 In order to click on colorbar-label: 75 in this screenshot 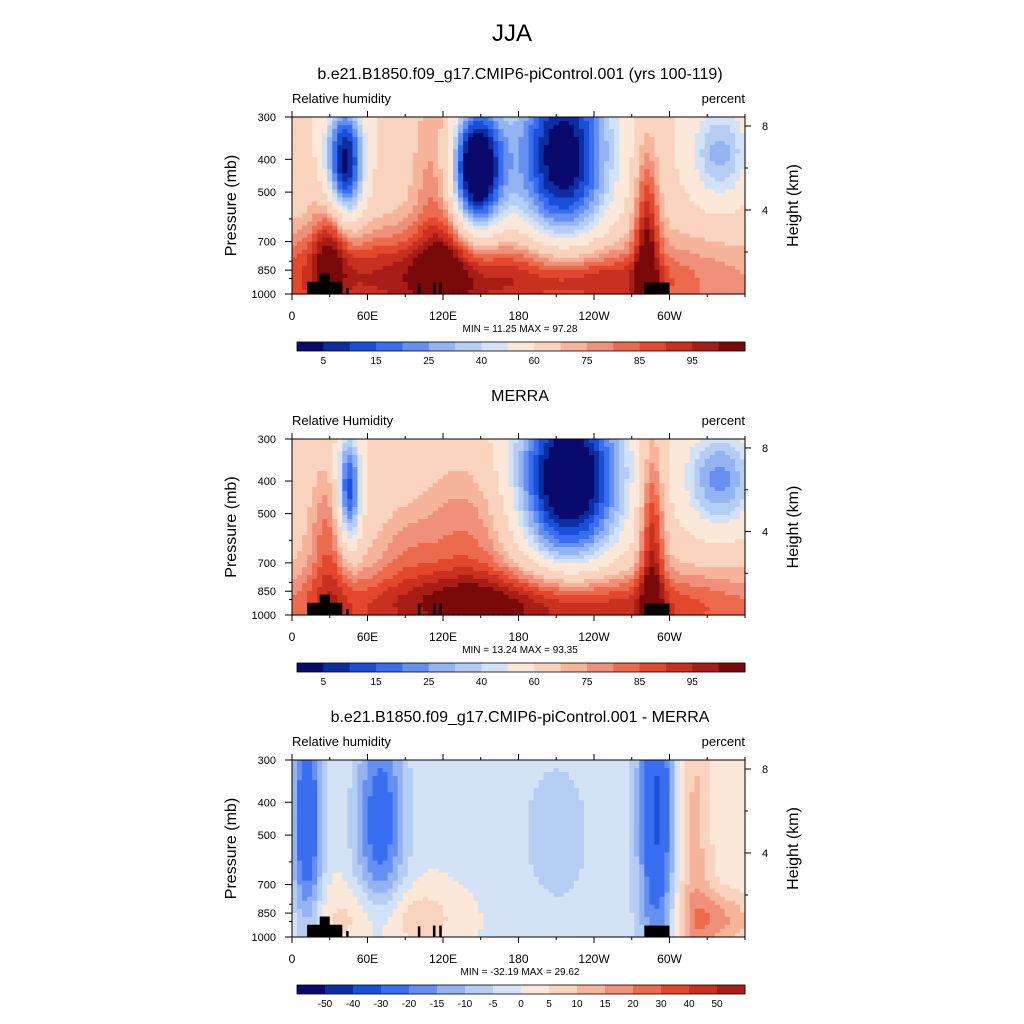, I will do `click(587, 361)`.